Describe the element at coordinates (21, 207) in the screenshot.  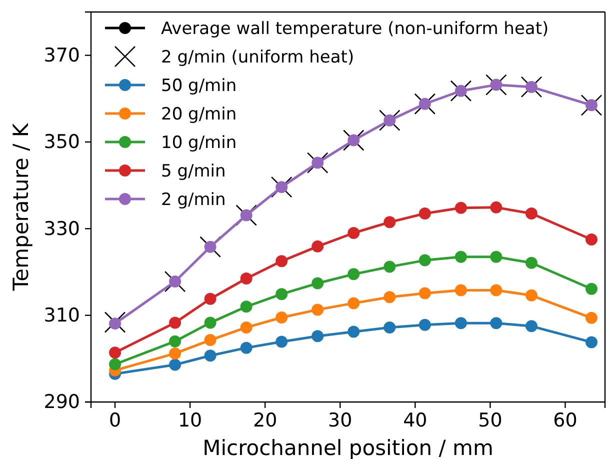
I see `y-axis-title: Temperature / K` at that location.